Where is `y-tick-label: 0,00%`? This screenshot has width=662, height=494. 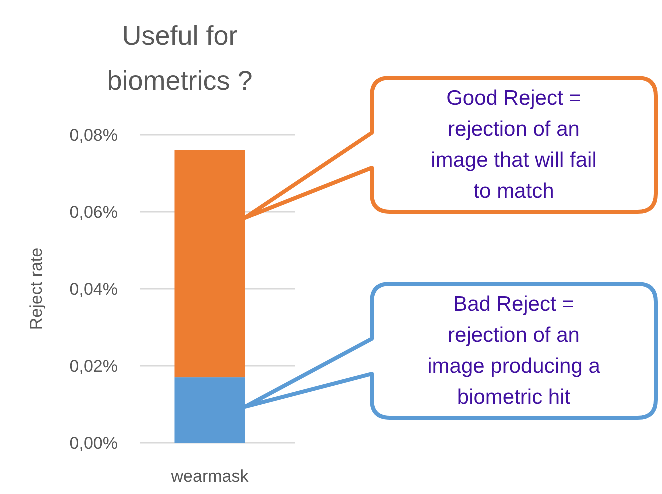
y-tick-label: 0,00% is located at coordinates (94, 443).